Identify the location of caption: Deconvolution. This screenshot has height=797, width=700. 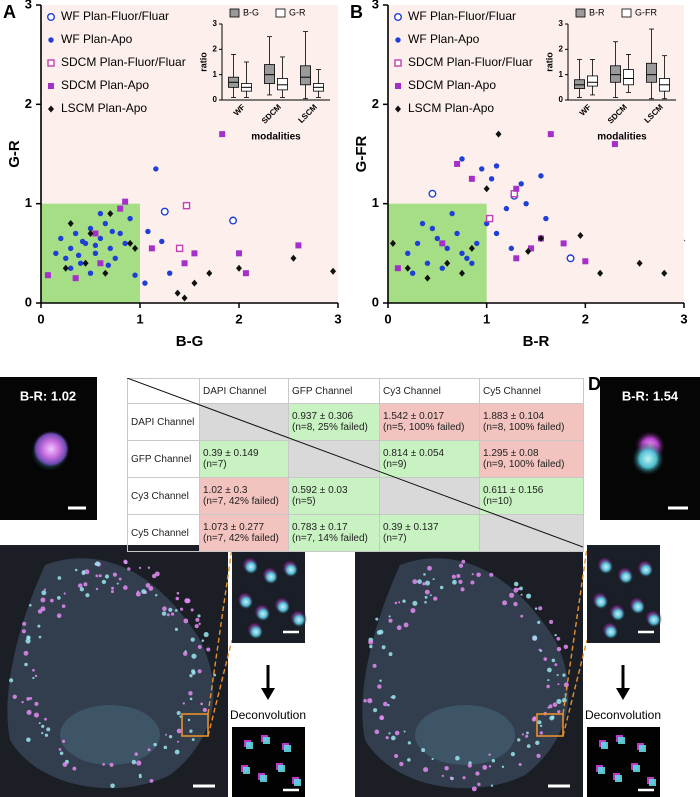
(623, 715).